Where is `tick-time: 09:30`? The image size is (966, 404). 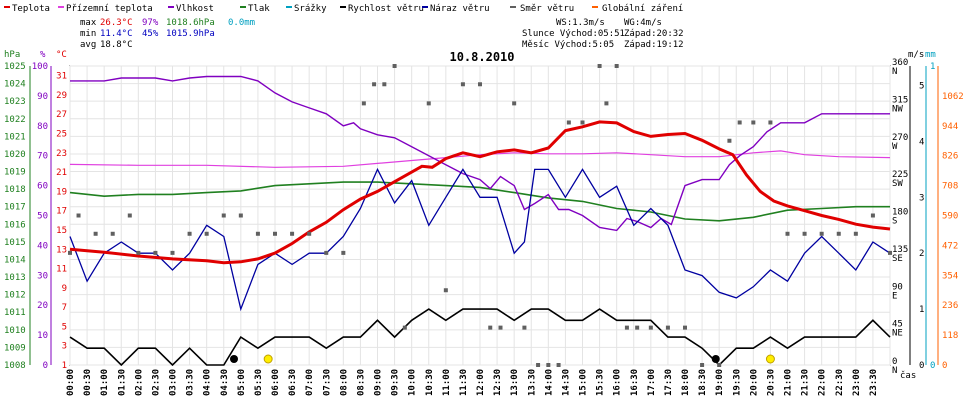
tick-time: 09:30 is located at coordinates (396, 382).